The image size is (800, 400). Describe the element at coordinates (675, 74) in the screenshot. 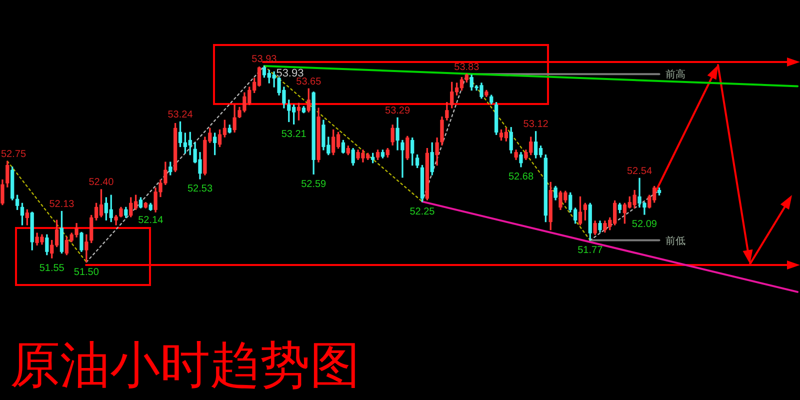

I see `series-label: 前高` at that location.